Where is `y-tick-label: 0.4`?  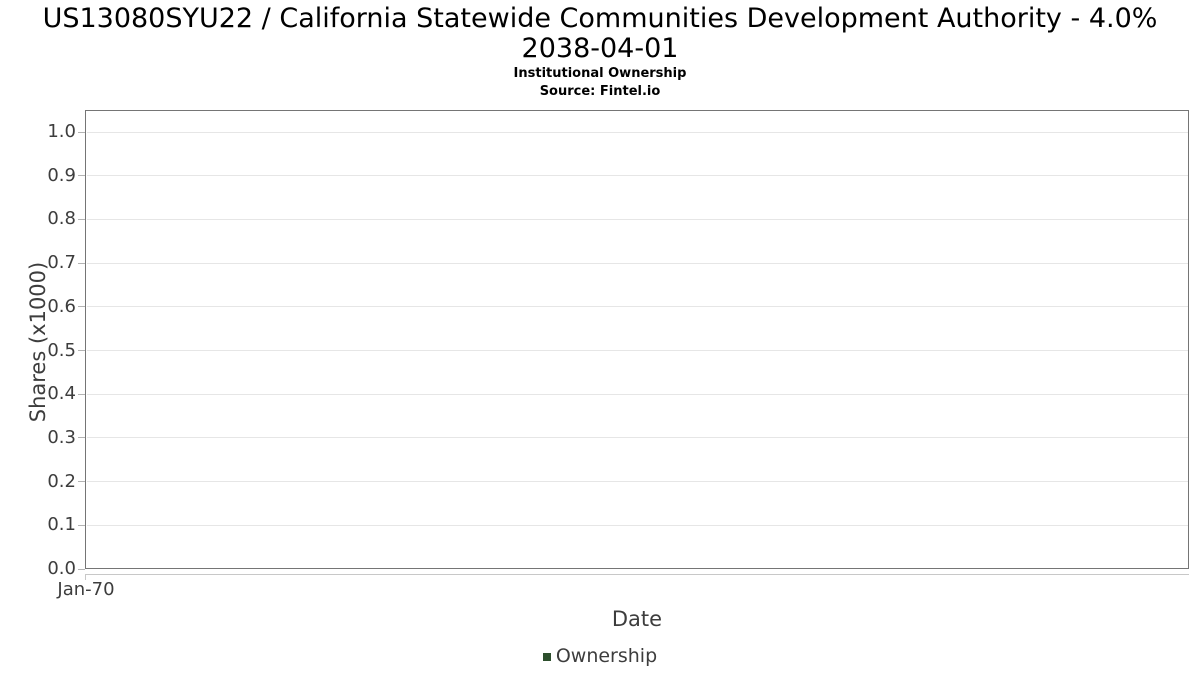
y-tick-label: 0.4 is located at coordinates (61, 394).